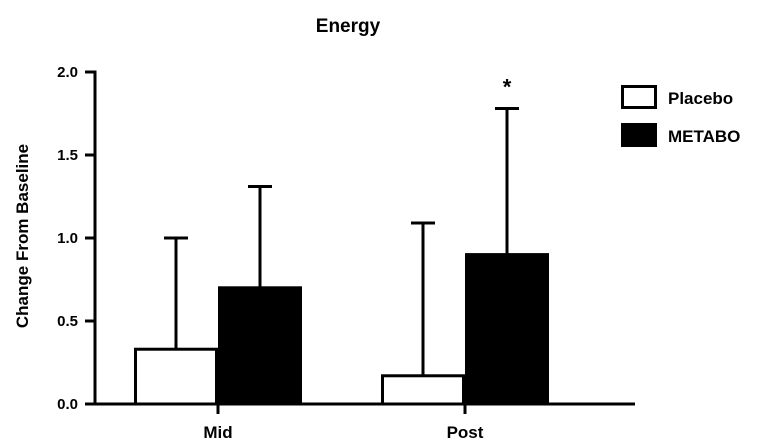  I want to click on bar-metabo-mid, so click(260, 346).